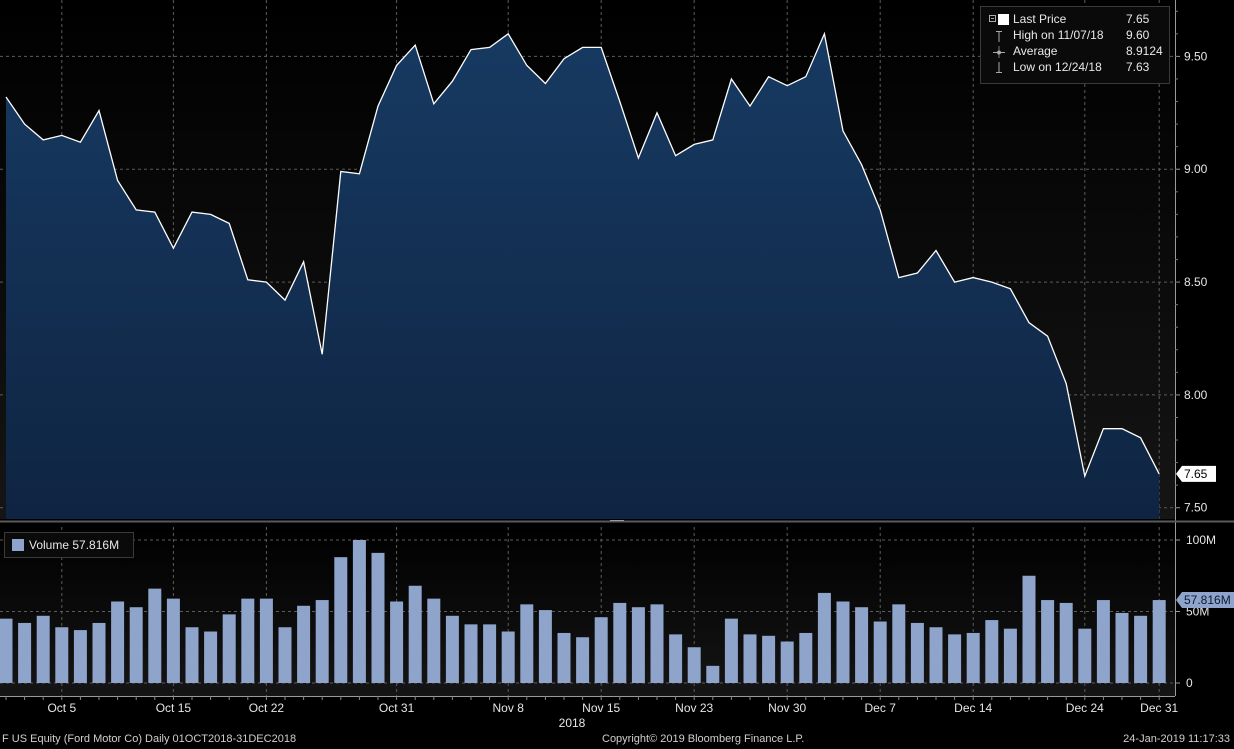  What do you see at coordinates (1040, 19) in the screenshot?
I see `legend-label: Last Price` at bounding box center [1040, 19].